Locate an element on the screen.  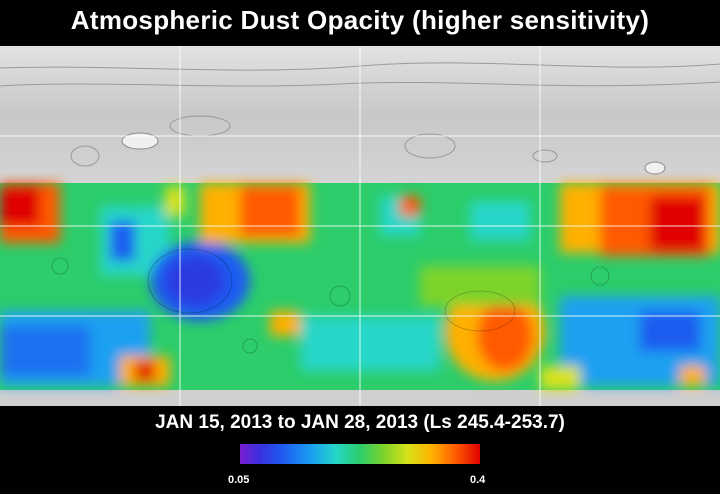
colorbar-max-label: 0.4 is located at coordinates (478, 480).